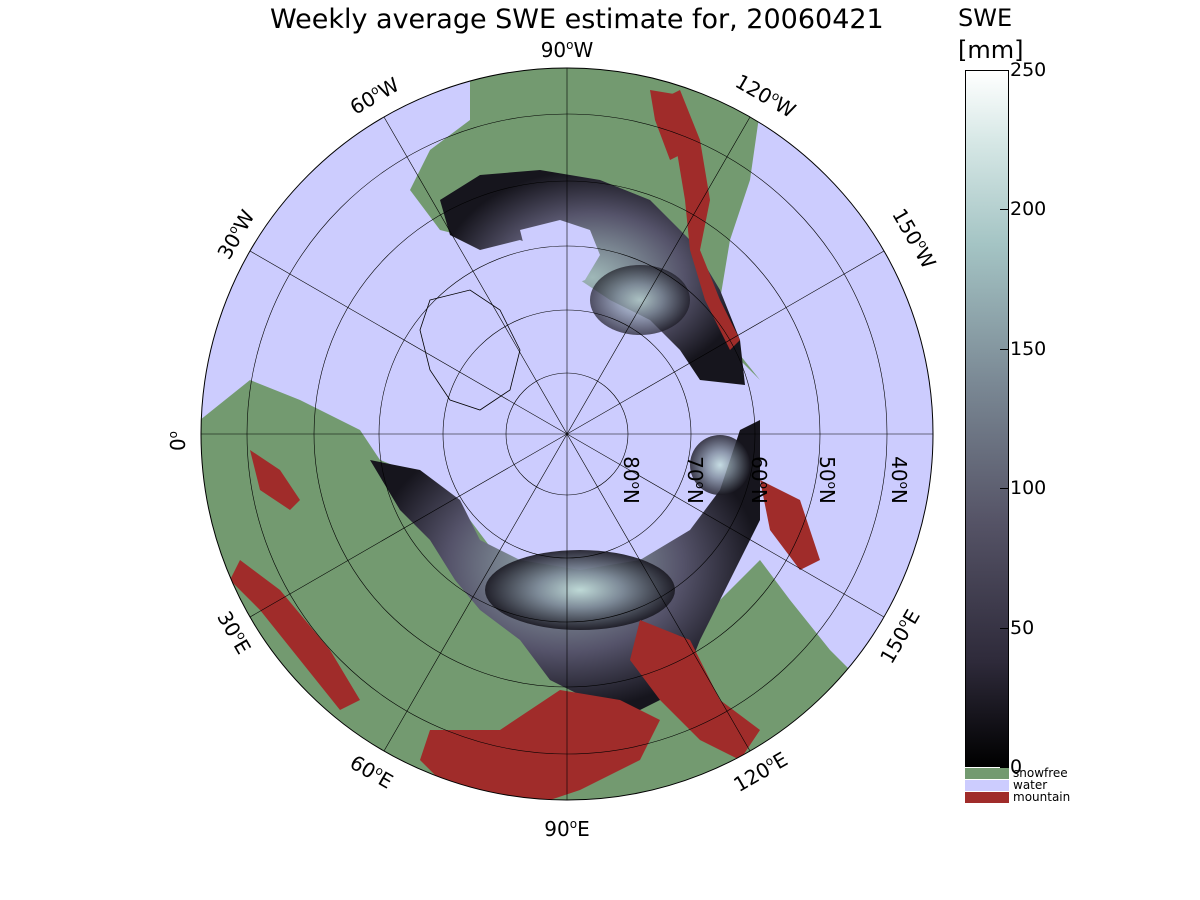  I want to click on colorbar-tick-label: 200, so click(1028, 209).